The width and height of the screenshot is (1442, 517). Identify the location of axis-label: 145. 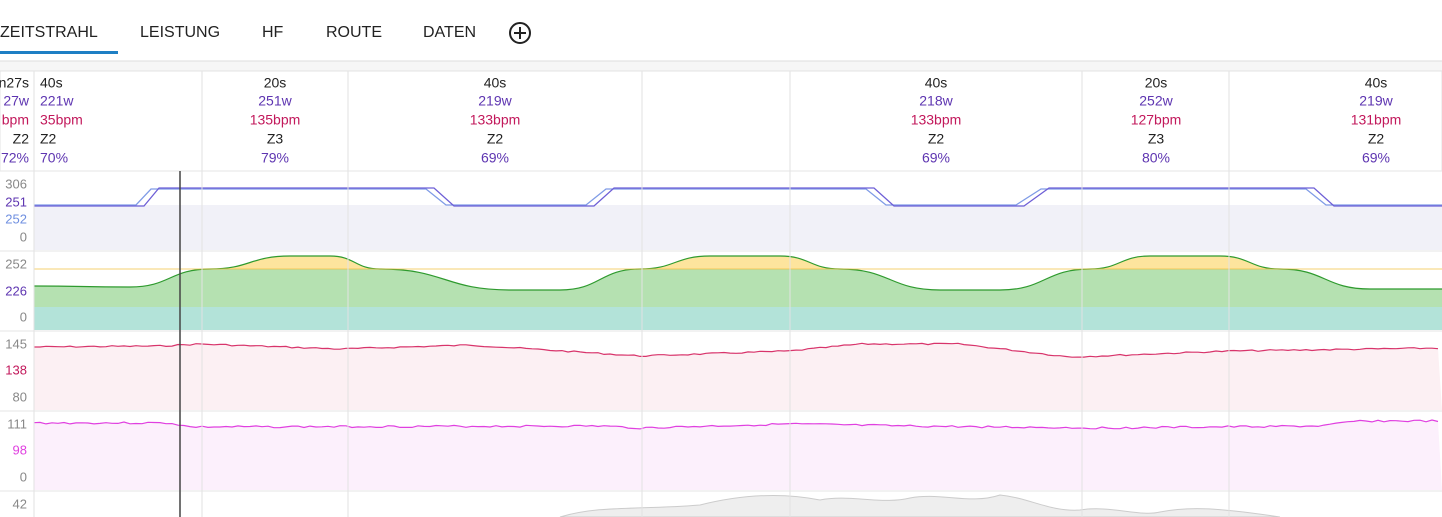
(16, 343).